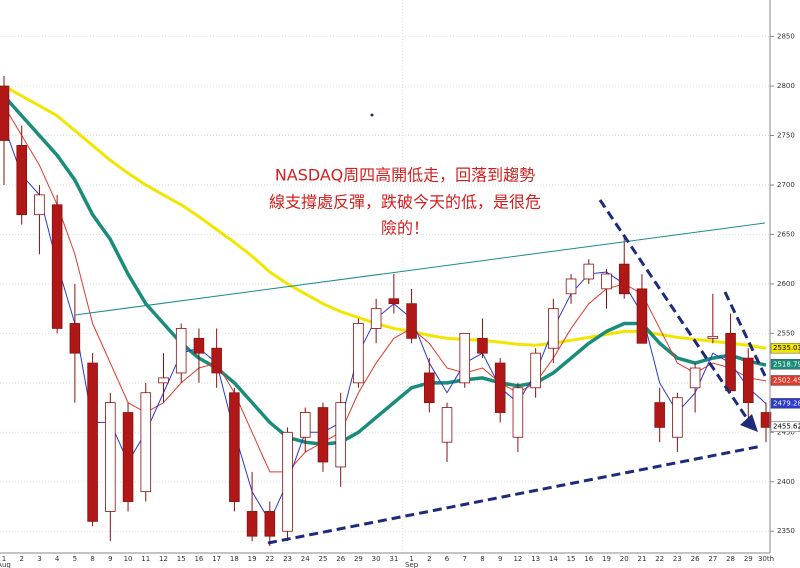  I want to click on y-tick-label: 2650, so click(786, 234).